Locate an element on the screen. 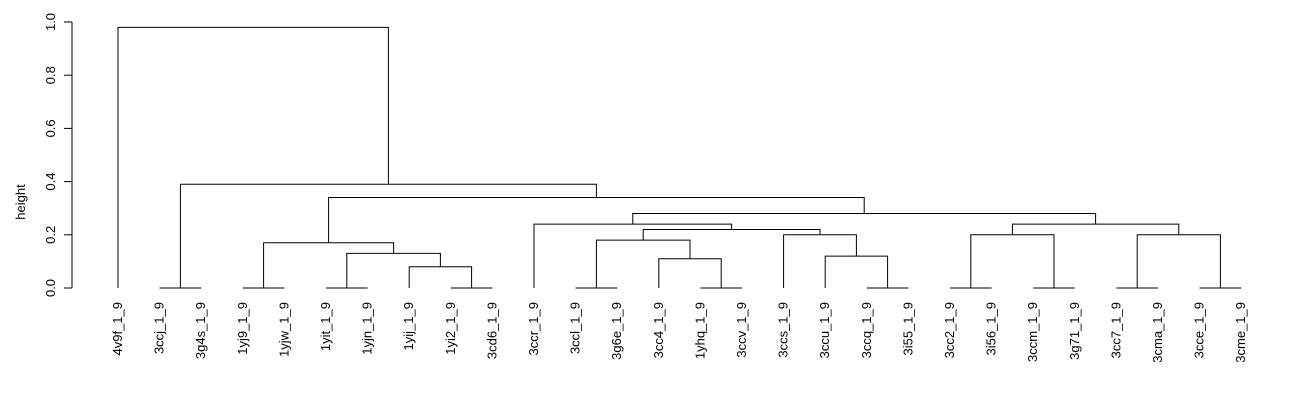 This screenshot has width=1300, height=400. leaf-label: 3cc2_1_9 is located at coordinates (949, 330).